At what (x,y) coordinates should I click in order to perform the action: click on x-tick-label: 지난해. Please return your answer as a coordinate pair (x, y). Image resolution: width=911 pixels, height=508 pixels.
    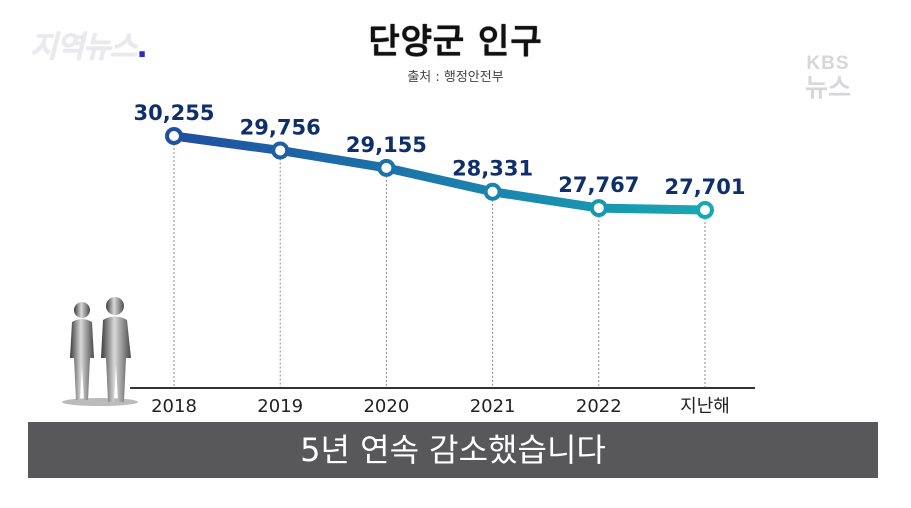
    Looking at the image, I should click on (705, 406).